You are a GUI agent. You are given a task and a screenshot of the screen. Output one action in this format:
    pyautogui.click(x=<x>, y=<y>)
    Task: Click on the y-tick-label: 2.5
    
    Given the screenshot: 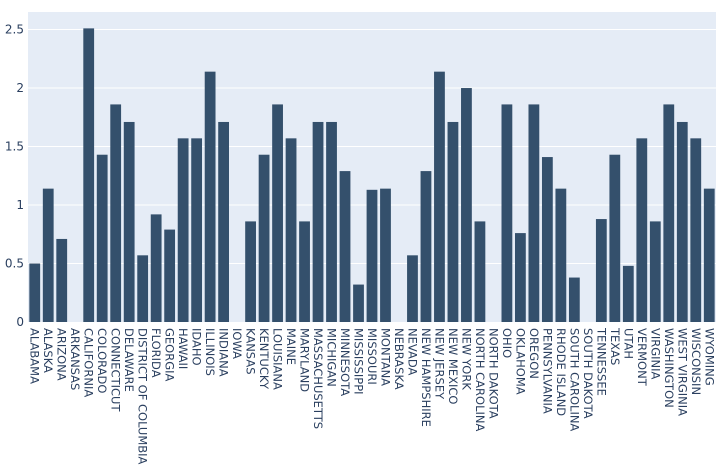 What is the action you would take?
    pyautogui.click(x=14, y=30)
    